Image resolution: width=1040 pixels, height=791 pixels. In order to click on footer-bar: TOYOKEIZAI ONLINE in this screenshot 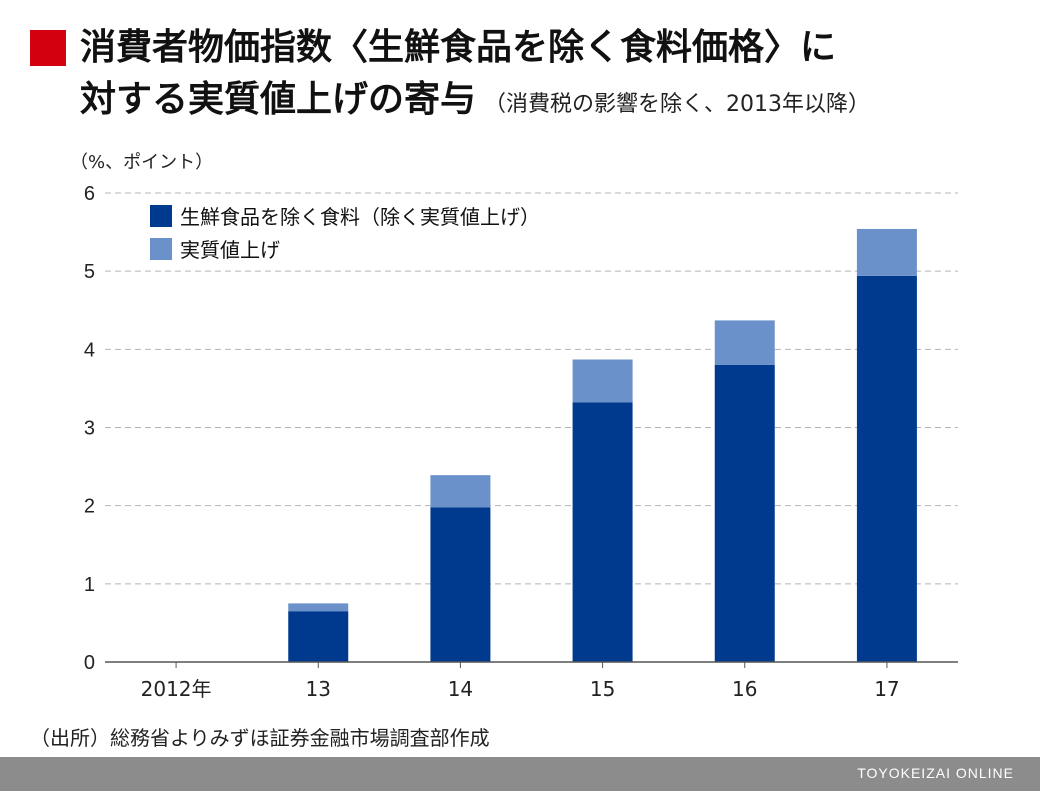, I will do `click(520, 774)`.